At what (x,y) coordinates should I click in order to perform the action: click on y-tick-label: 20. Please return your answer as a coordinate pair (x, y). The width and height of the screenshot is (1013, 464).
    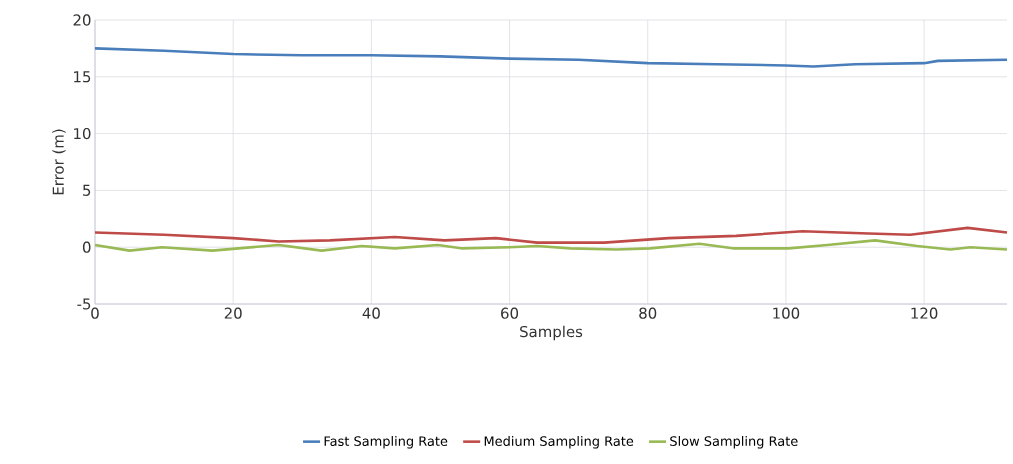
    Looking at the image, I should click on (82, 20).